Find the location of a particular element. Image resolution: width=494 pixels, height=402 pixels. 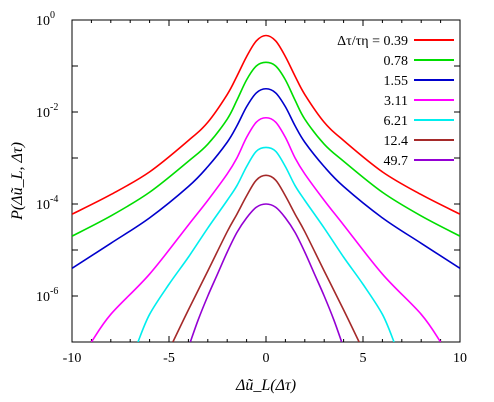

legend-label-6.21: 6.21 is located at coordinates (396, 121).